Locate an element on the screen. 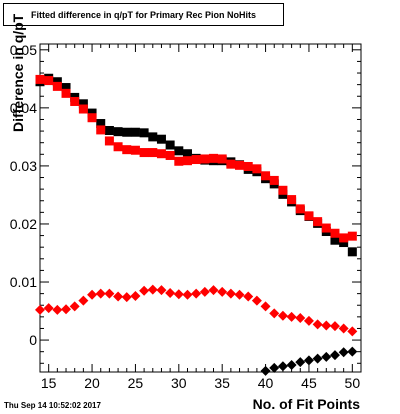 This screenshot has width=400, height=414. x-tick-label: 40 is located at coordinates (266, 383).